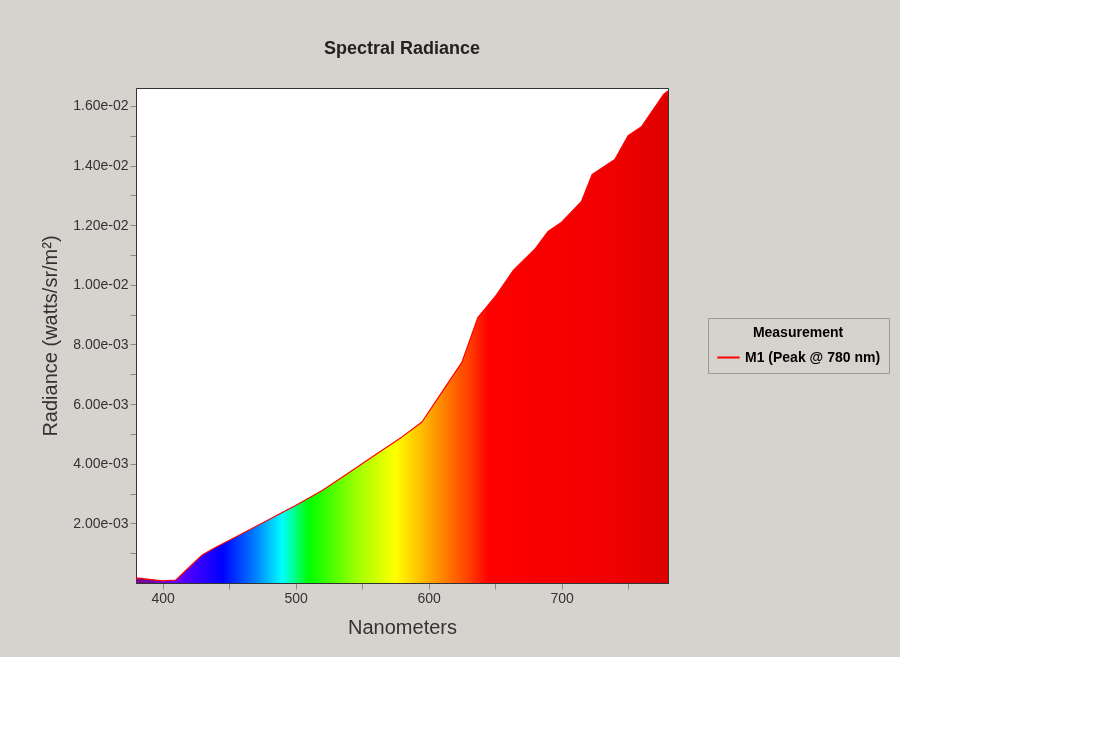 The width and height of the screenshot is (1109, 743). What do you see at coordinates (101, 522) in the screenshot?
I see `y-tick-label: 2.00e-03` at bounding box center [101, 522].